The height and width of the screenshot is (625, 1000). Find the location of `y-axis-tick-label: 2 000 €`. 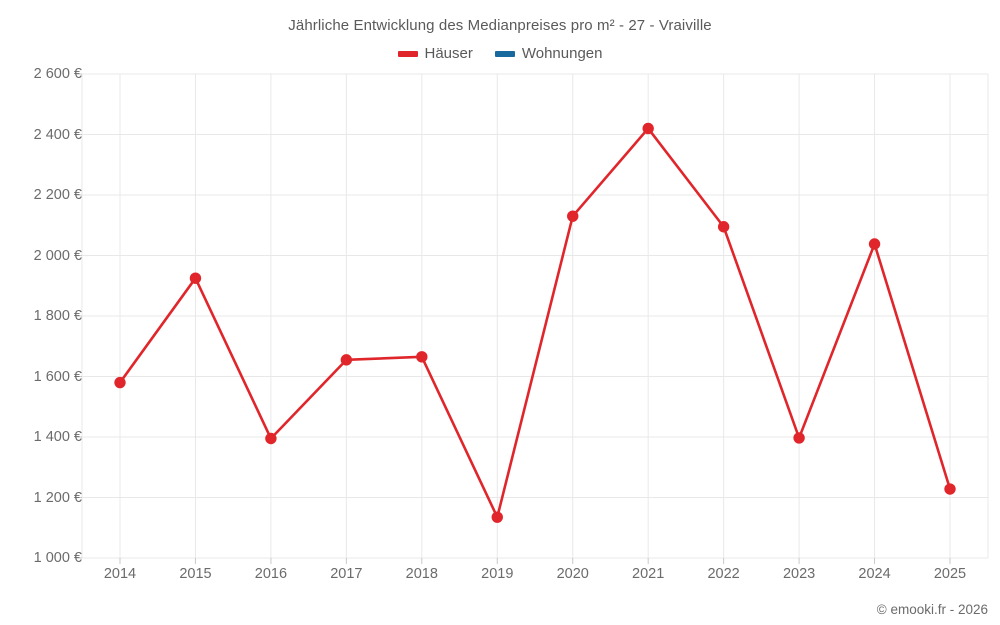

y-axis-tick-label: 2 000 € is located at coordinates (57, 255).